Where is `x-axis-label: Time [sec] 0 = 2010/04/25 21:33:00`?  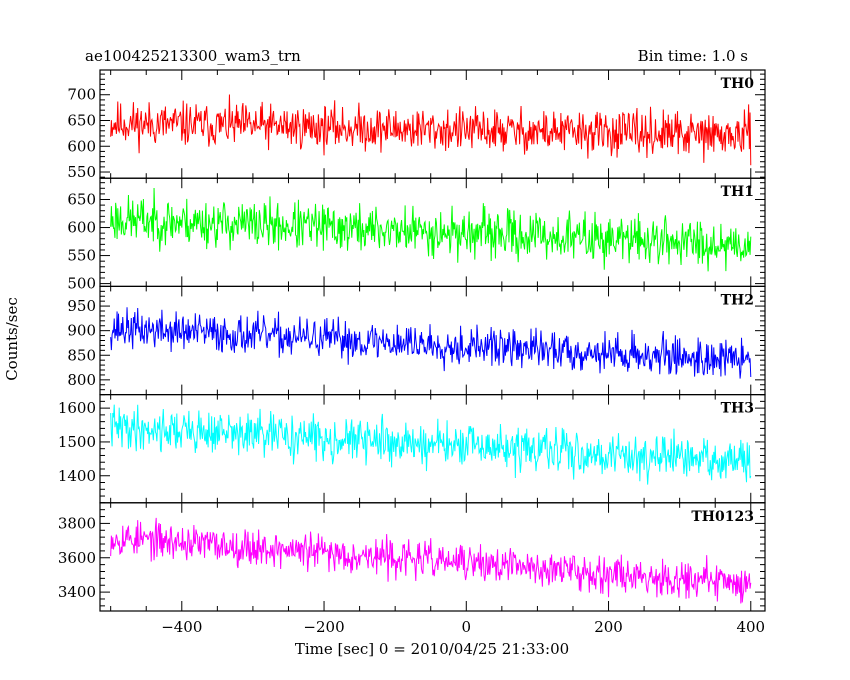 x-axis-label: Time [sec] 0 = 2010/04/25 21:33:00 is located at coordinates (432, 649).